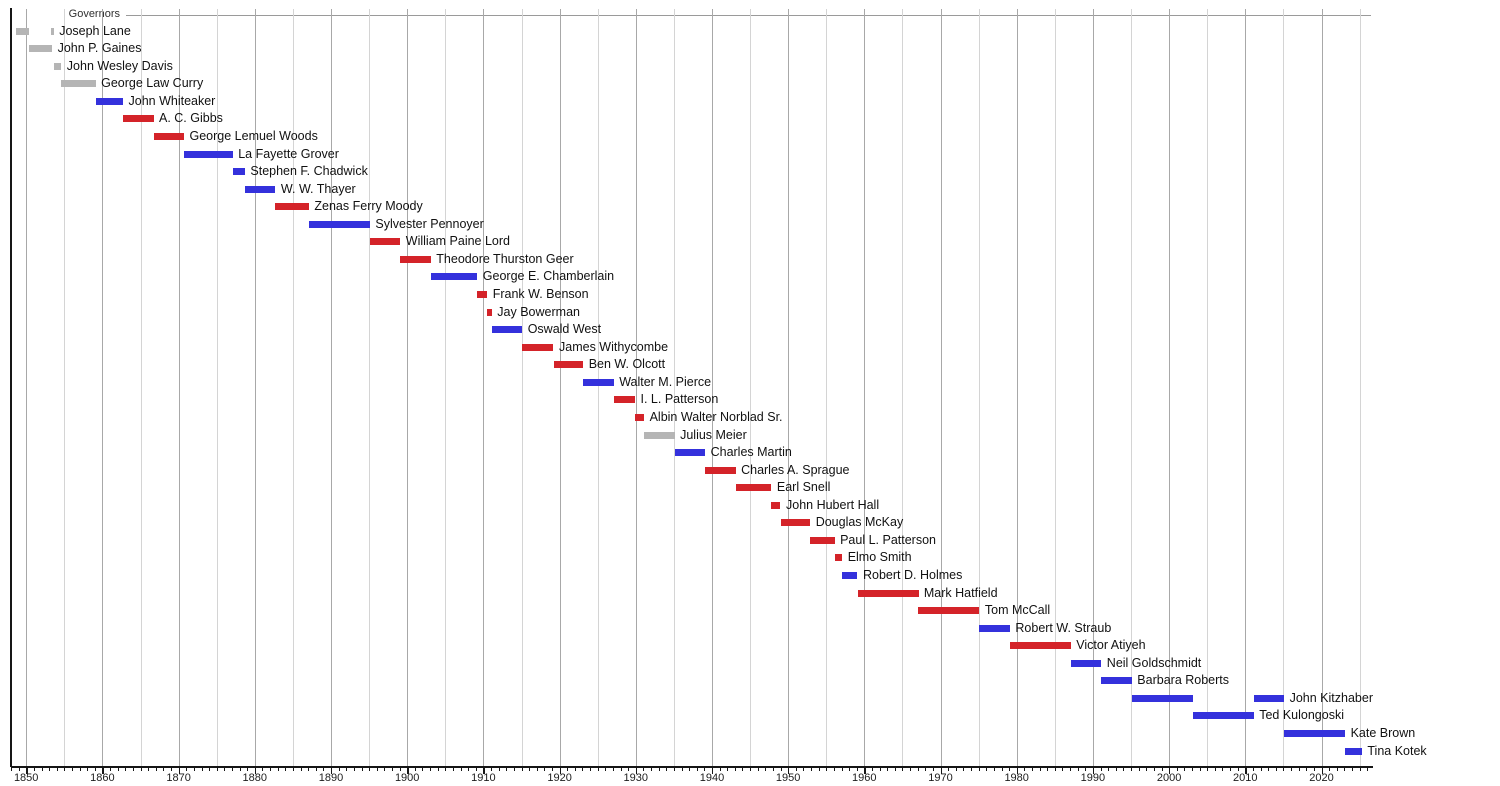 This screenshot has height=786, width=1500. I want to click on governor-name-label: Douglas McKay, so click(859, 522).